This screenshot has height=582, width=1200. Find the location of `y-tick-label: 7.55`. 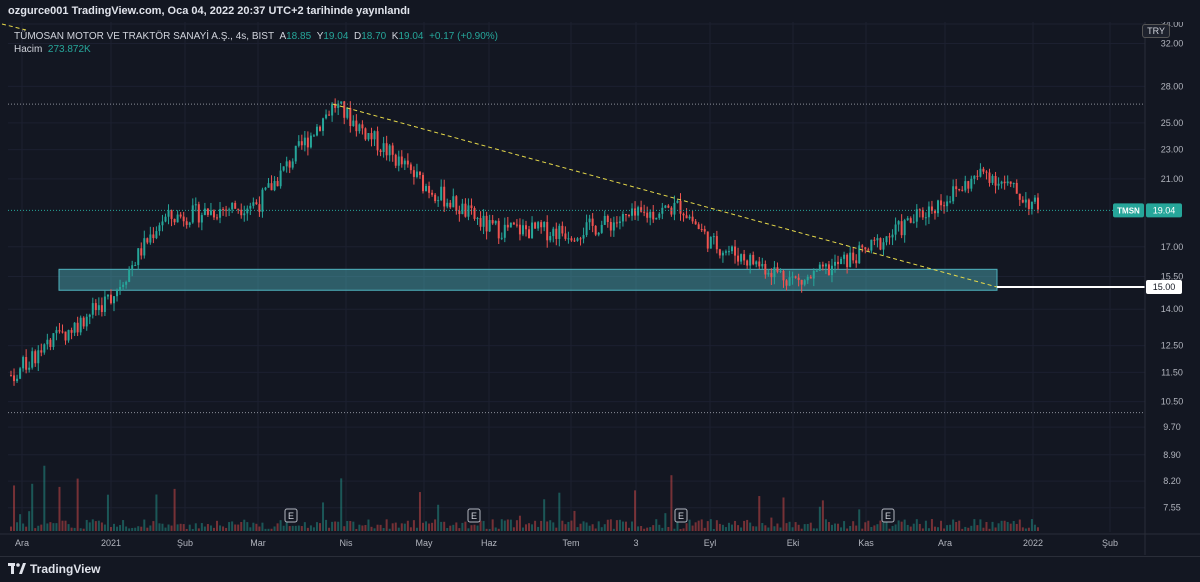

y-tick-label: 7.55 is located at coordinates (1172, 508).